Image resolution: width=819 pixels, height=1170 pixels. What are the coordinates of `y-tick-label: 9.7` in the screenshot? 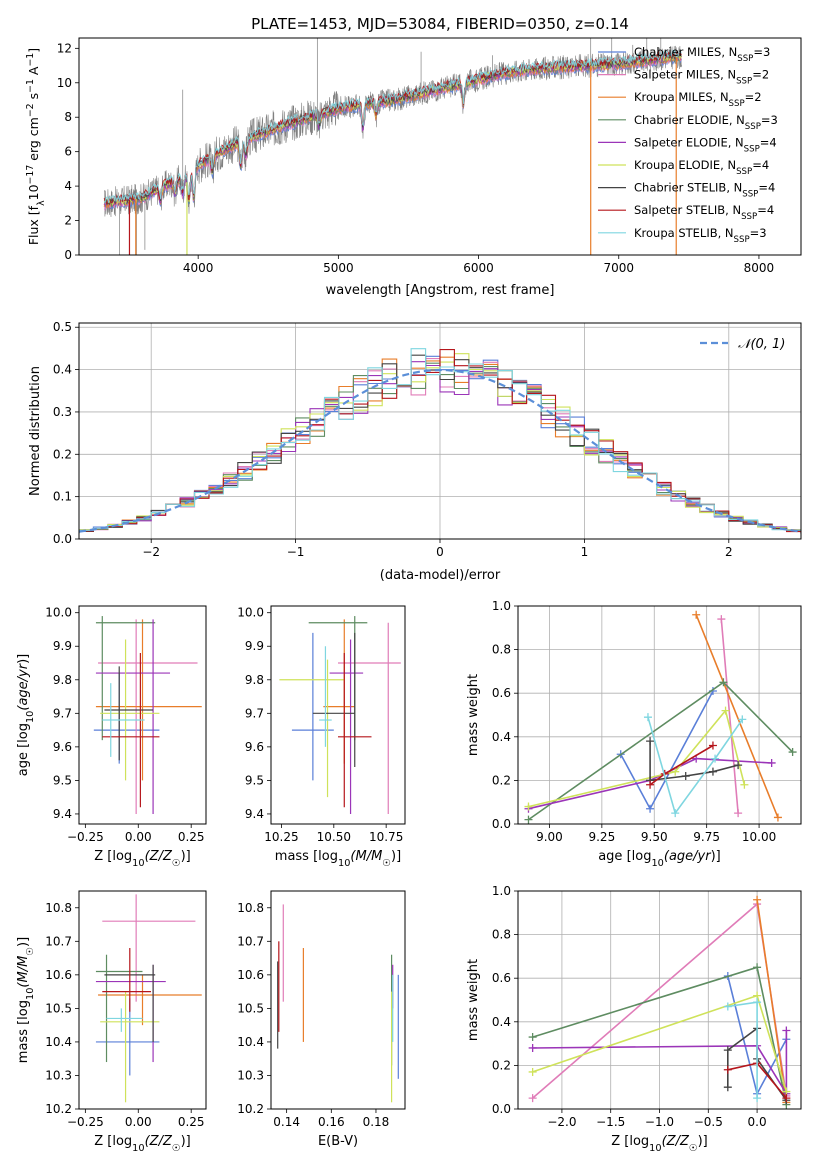 It's located at (62, 713).